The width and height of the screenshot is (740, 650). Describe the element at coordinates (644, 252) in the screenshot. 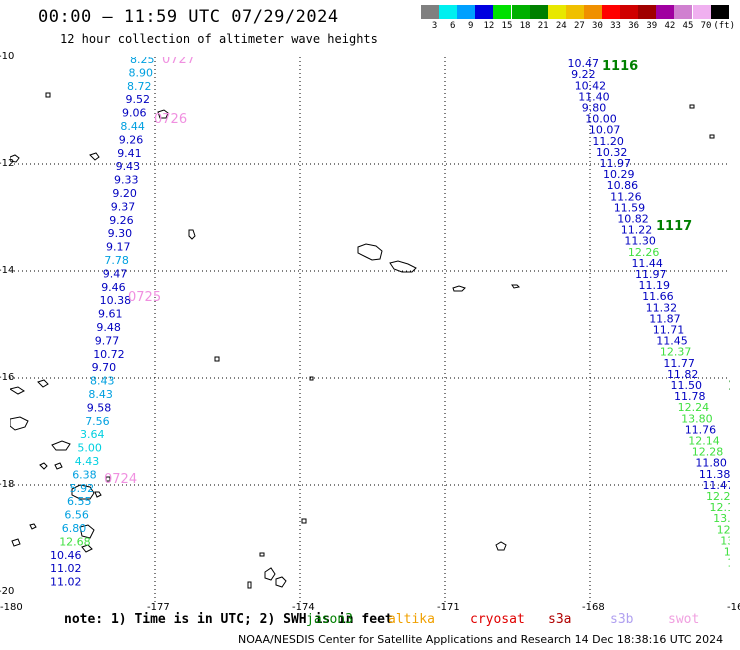

I see `track-label-east: 12.26` at that location.